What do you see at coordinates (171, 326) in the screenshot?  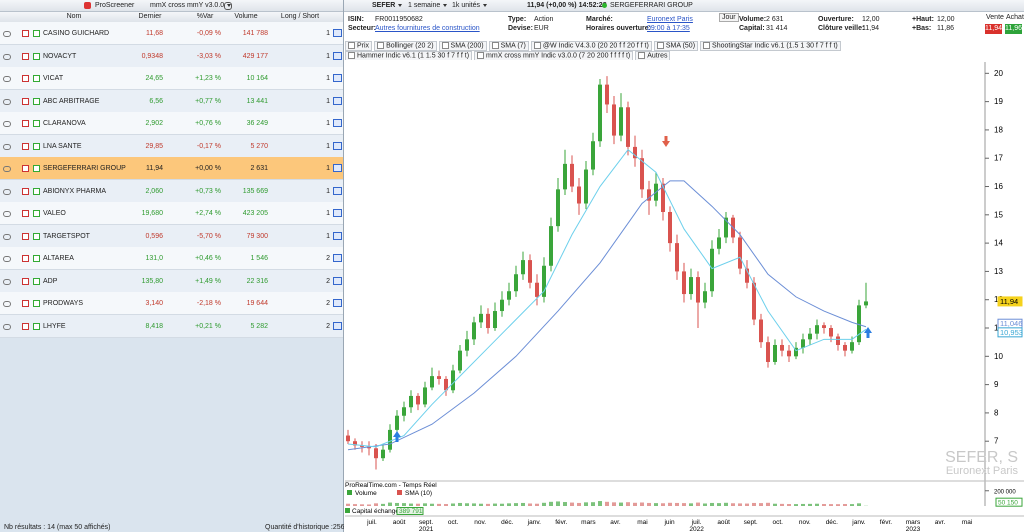 I see `screener-row: LHYFE 8,418 +0,21 % 5 282 2` at bounding box center [171, 326].